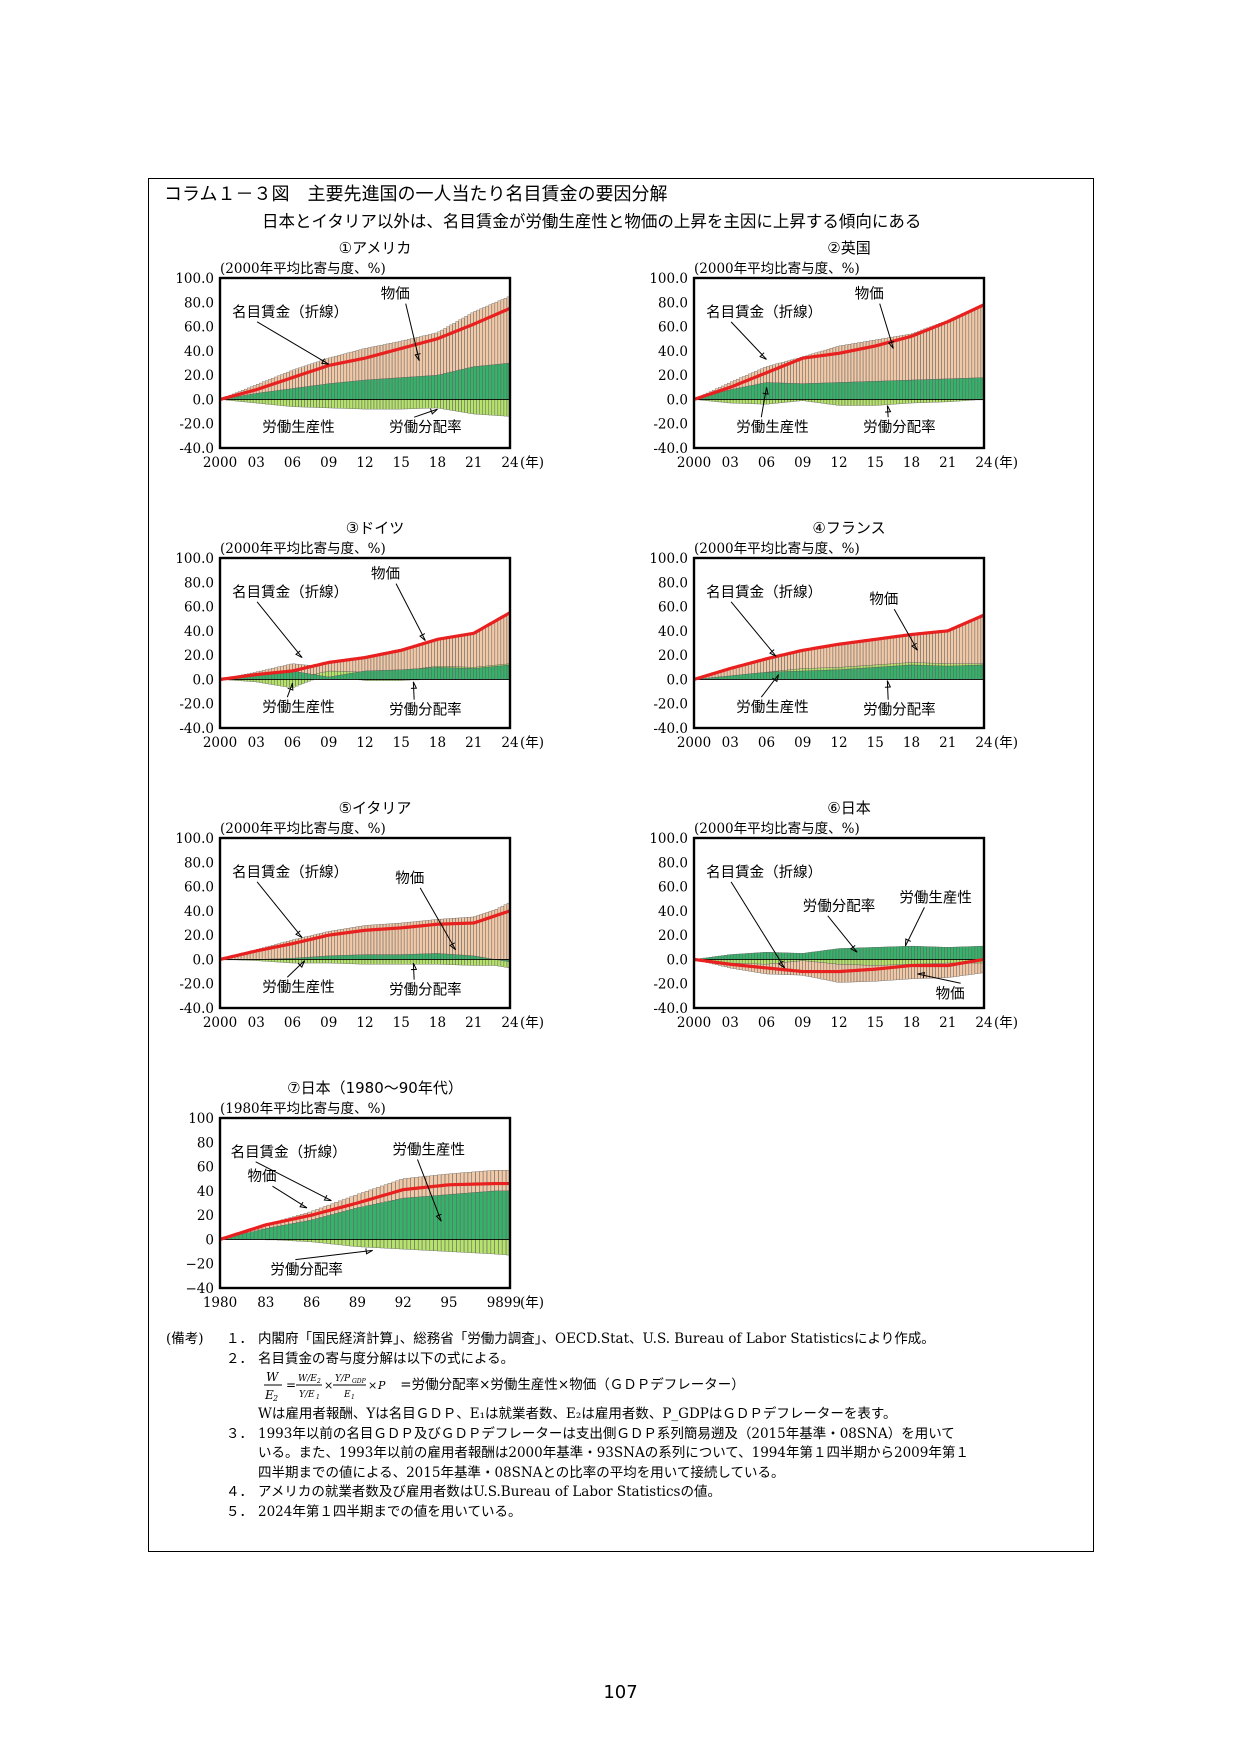  Describe the element at coordinates (532, 463) in the screenshot. I see `usa-x-unit: (年)` at that location.